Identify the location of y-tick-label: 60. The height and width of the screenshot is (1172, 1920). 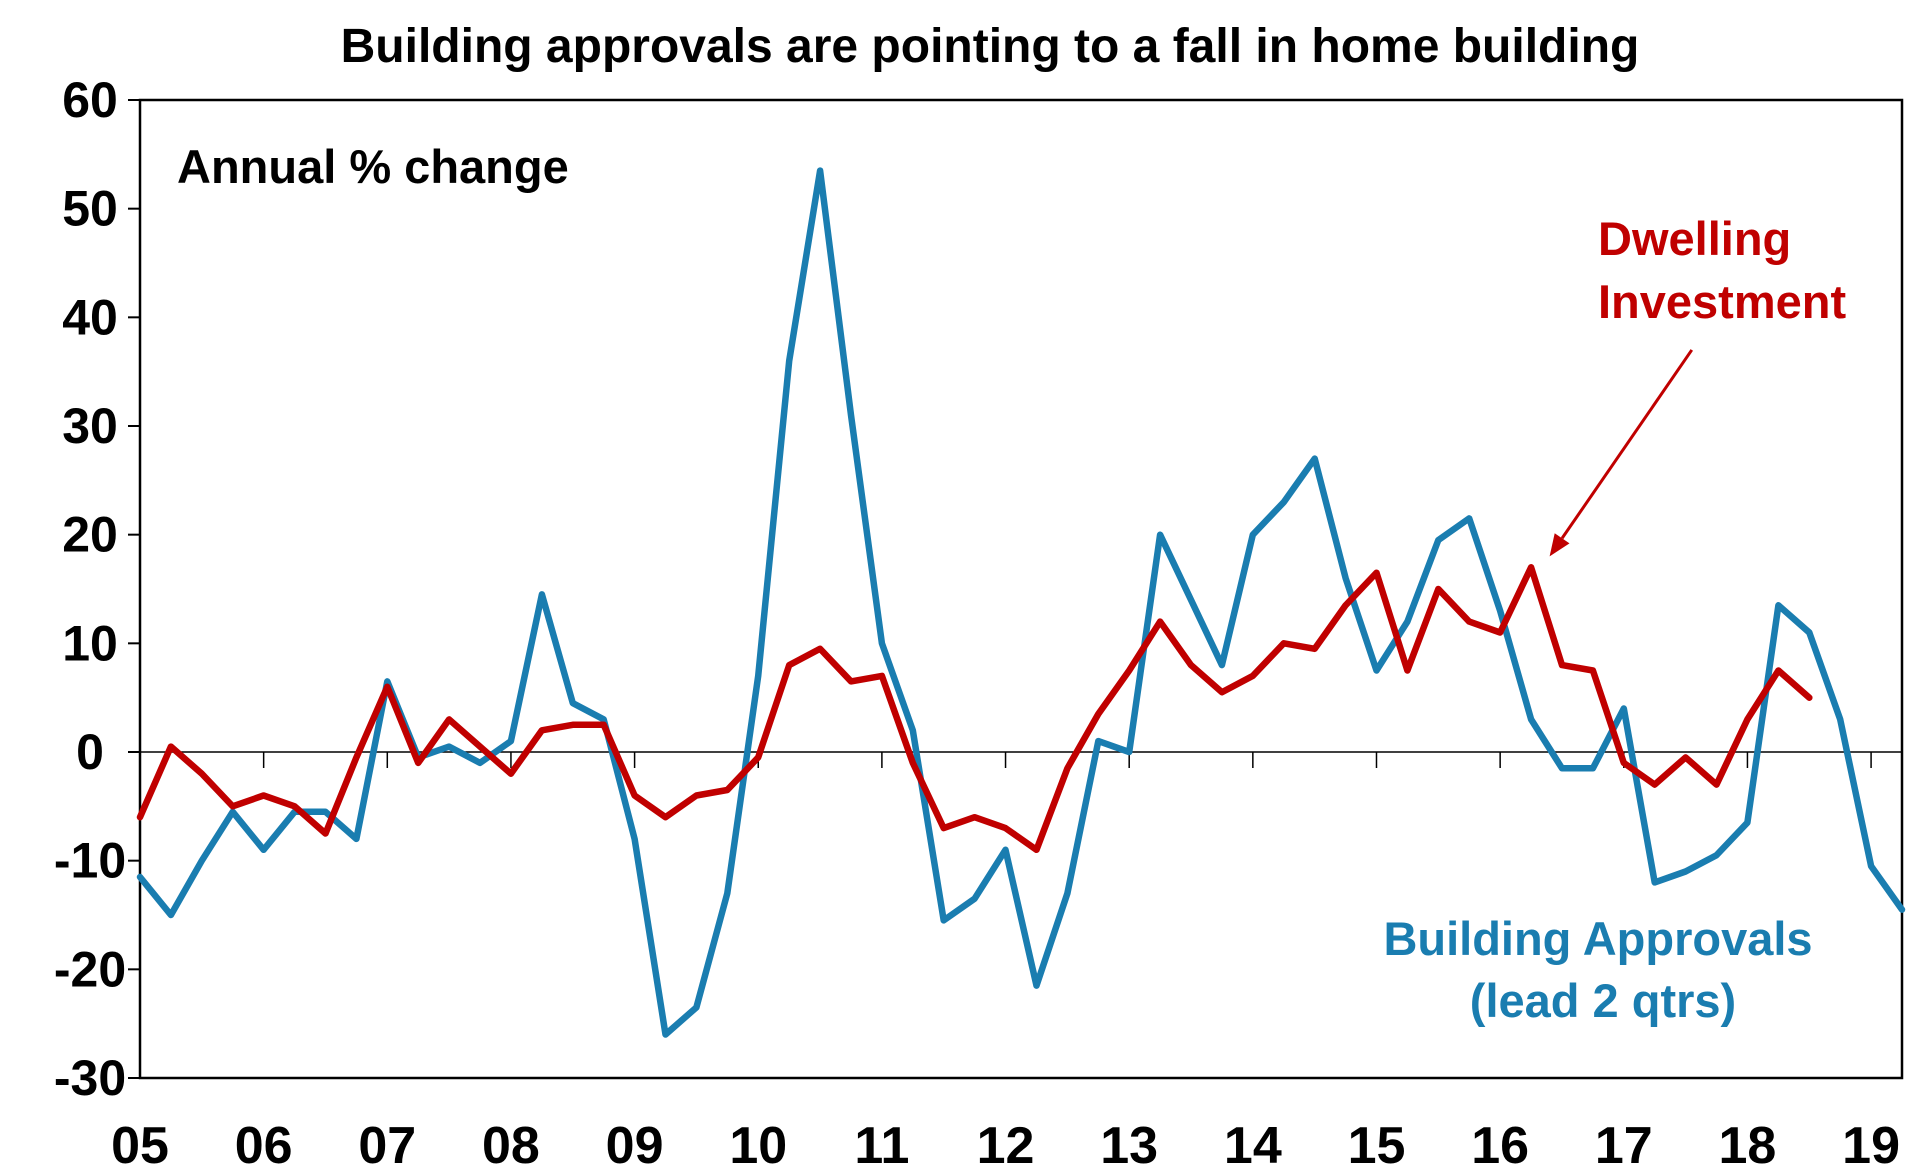
(90, 100).